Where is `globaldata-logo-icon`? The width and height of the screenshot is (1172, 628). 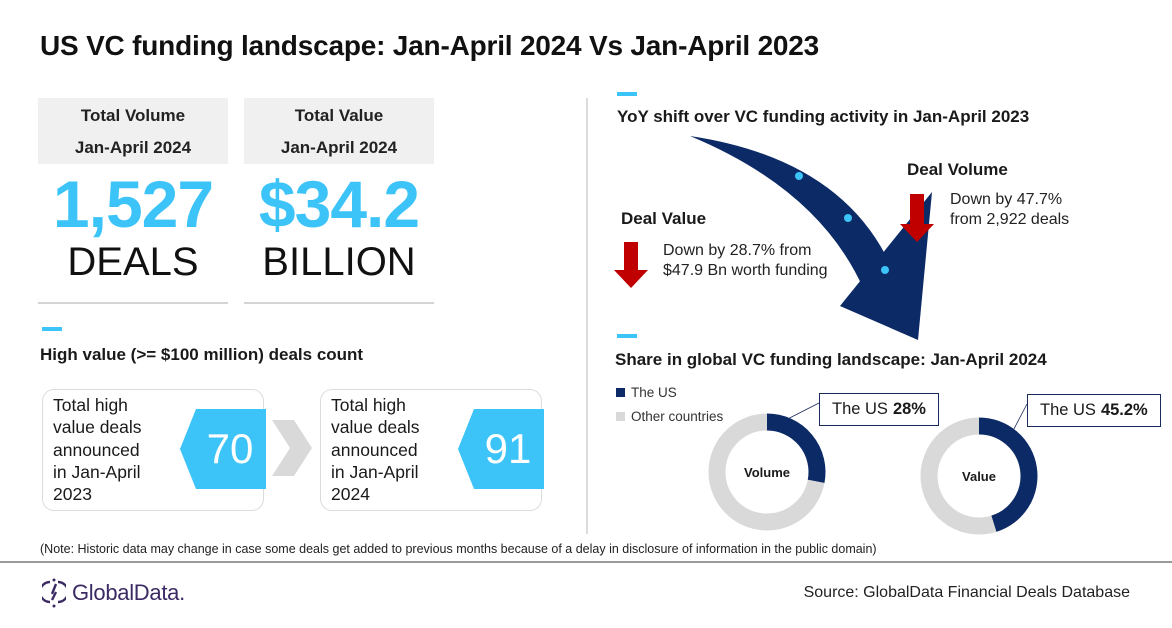 globaldata-logo-icon is located at coordinates (54, 593).